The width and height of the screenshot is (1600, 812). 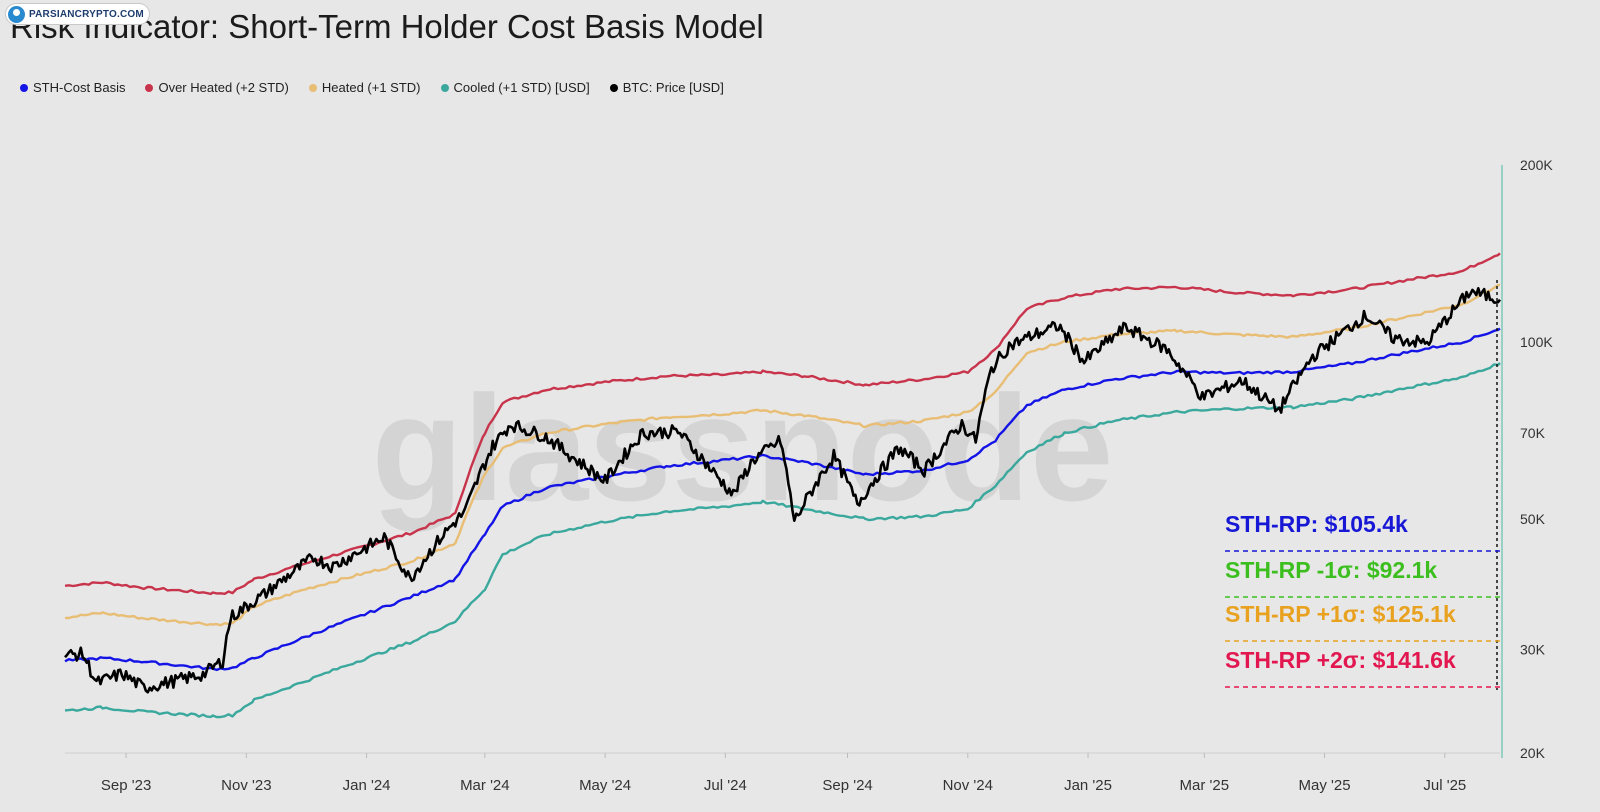 What do you see at coordinates (521, 87) in the screenshot?
I see `legend-label: Cooled (+1 STD) [USD]` at bounding box center [521, 87].